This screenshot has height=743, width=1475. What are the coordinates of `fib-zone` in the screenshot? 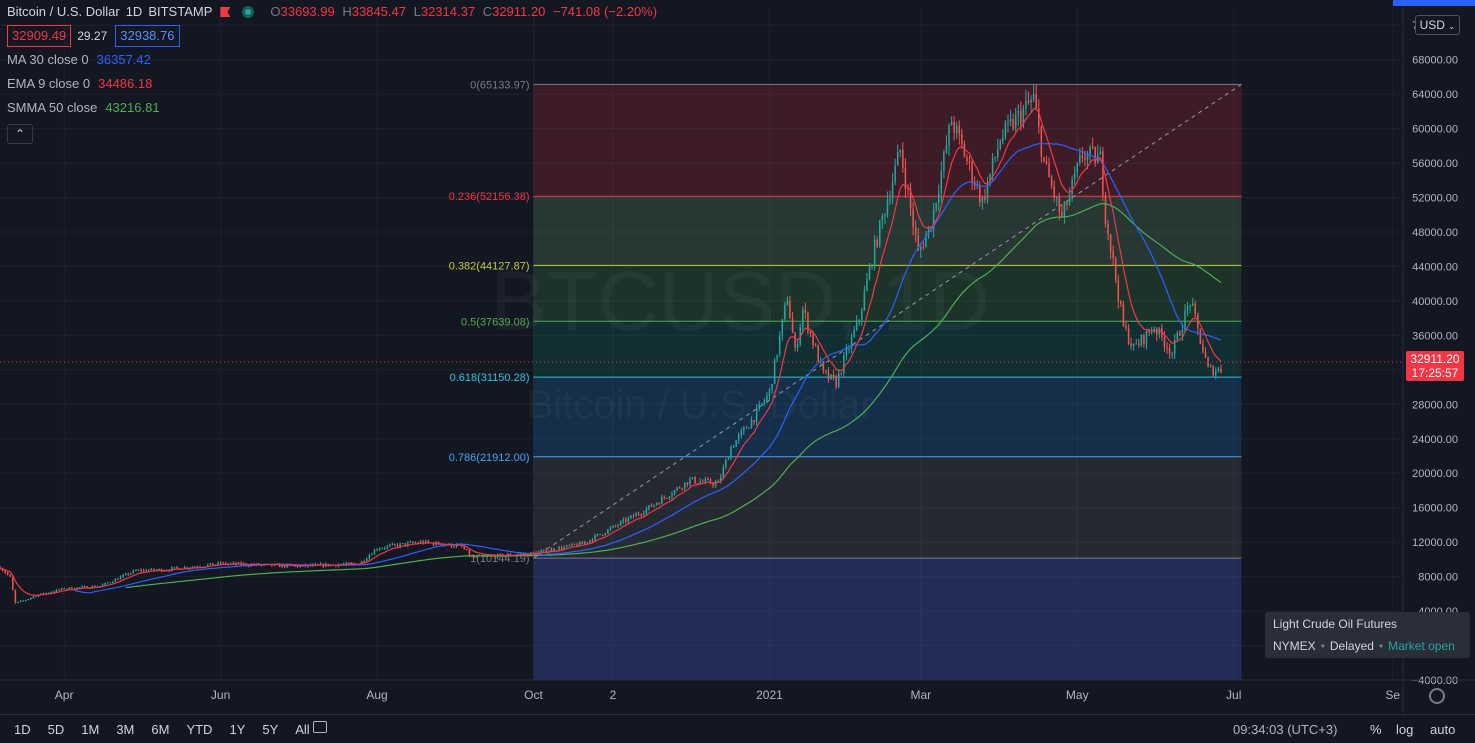 It's located at (887, 507).